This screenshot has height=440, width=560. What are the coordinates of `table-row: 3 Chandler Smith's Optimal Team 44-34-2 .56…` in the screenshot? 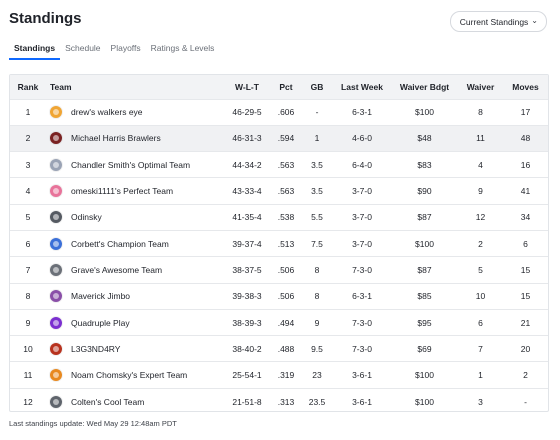 It's located at (279, 164).